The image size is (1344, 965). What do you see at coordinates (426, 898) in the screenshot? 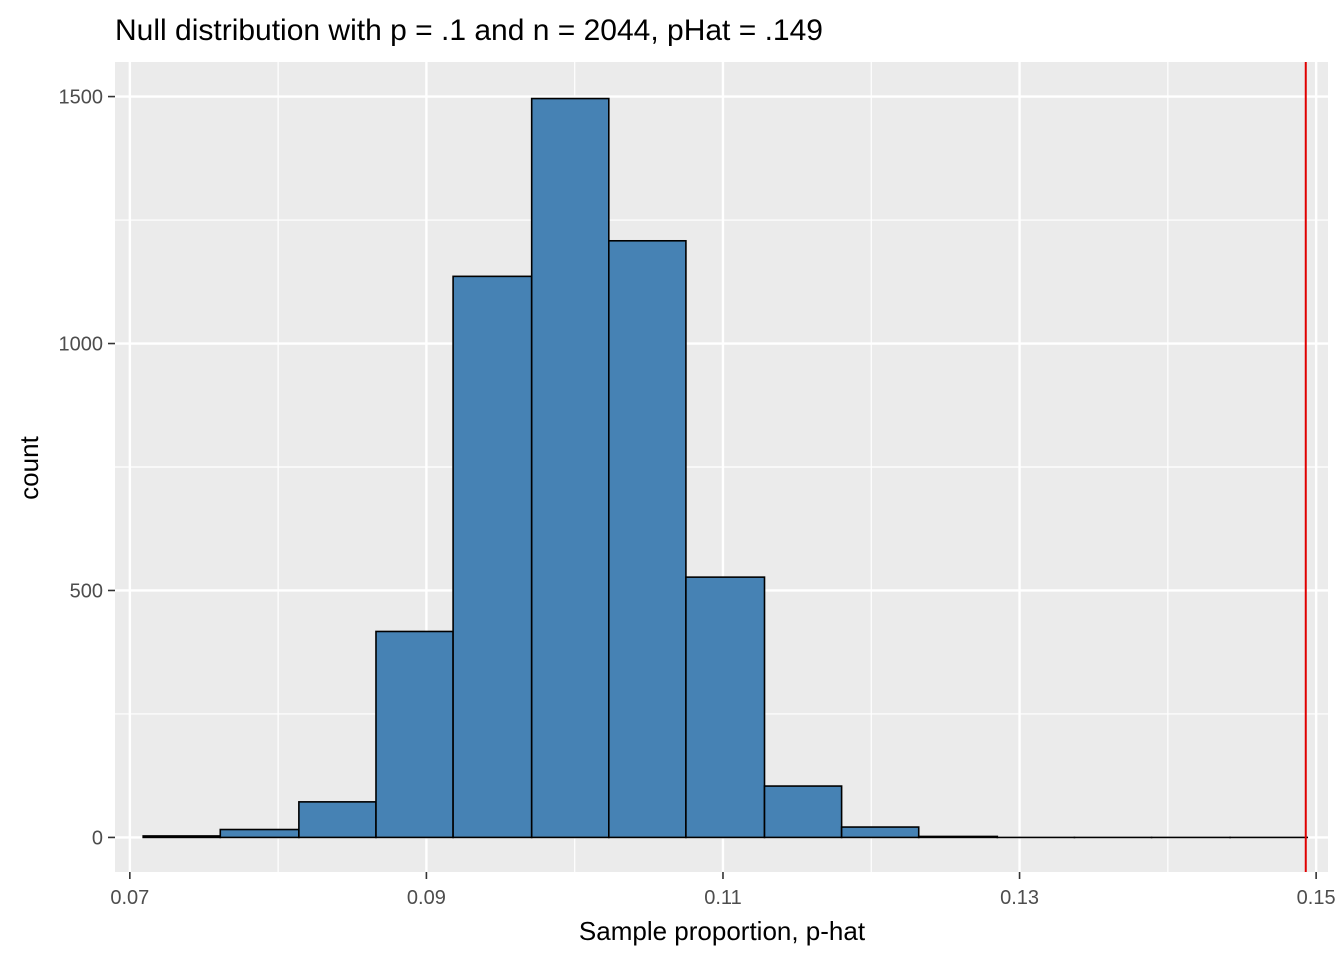
I see `x-tick-label: 0.09` at bounding box center [426, 898].